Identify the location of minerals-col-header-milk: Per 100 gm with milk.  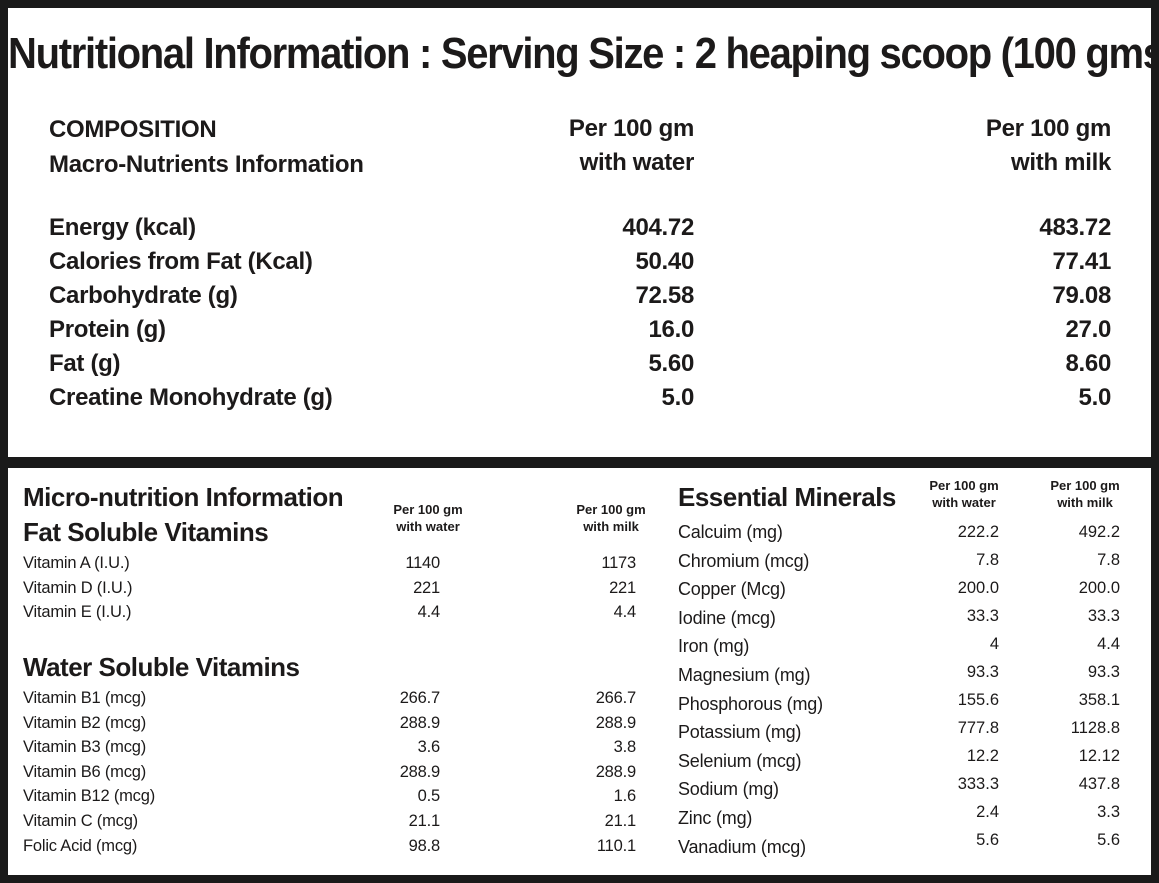
(1085, 494).